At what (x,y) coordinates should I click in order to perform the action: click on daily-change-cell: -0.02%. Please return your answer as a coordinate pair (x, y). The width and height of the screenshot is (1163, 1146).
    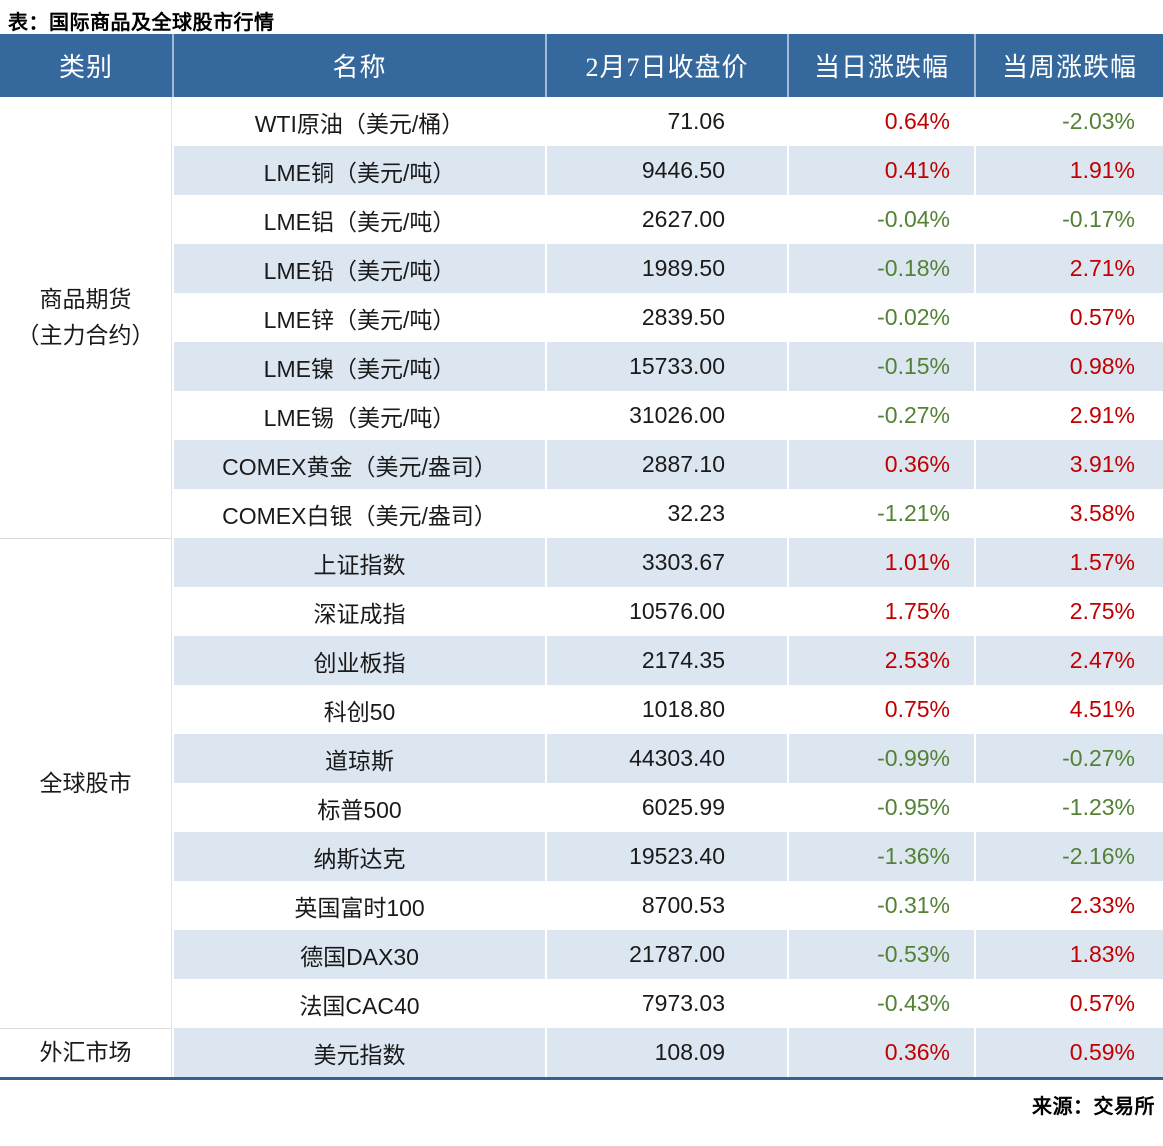
    Looking at the image, I should click on (880, 317).